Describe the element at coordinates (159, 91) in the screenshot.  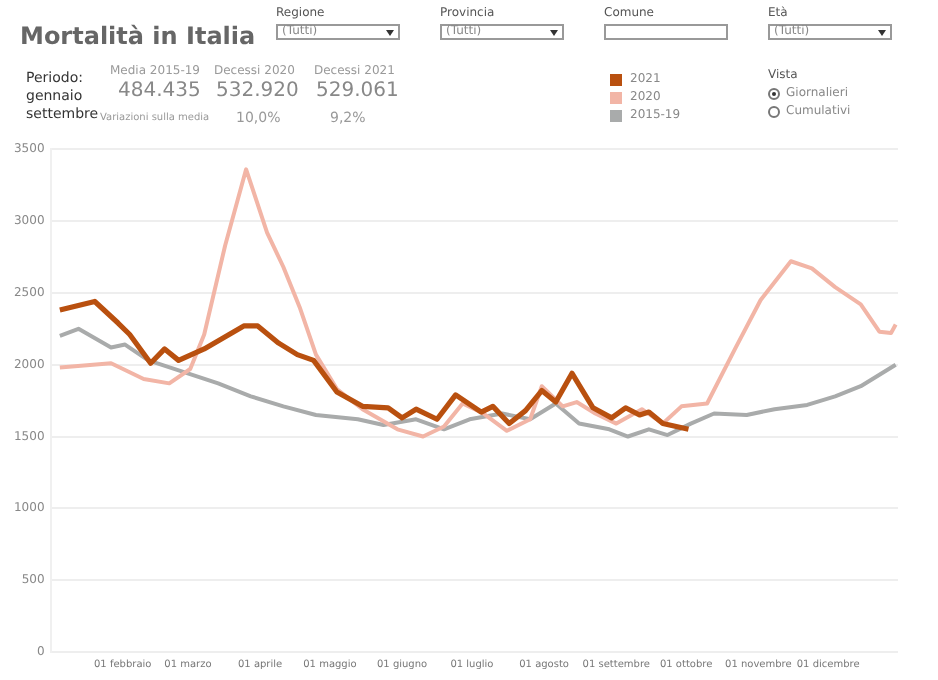
I see `text: 484.435` at that location.